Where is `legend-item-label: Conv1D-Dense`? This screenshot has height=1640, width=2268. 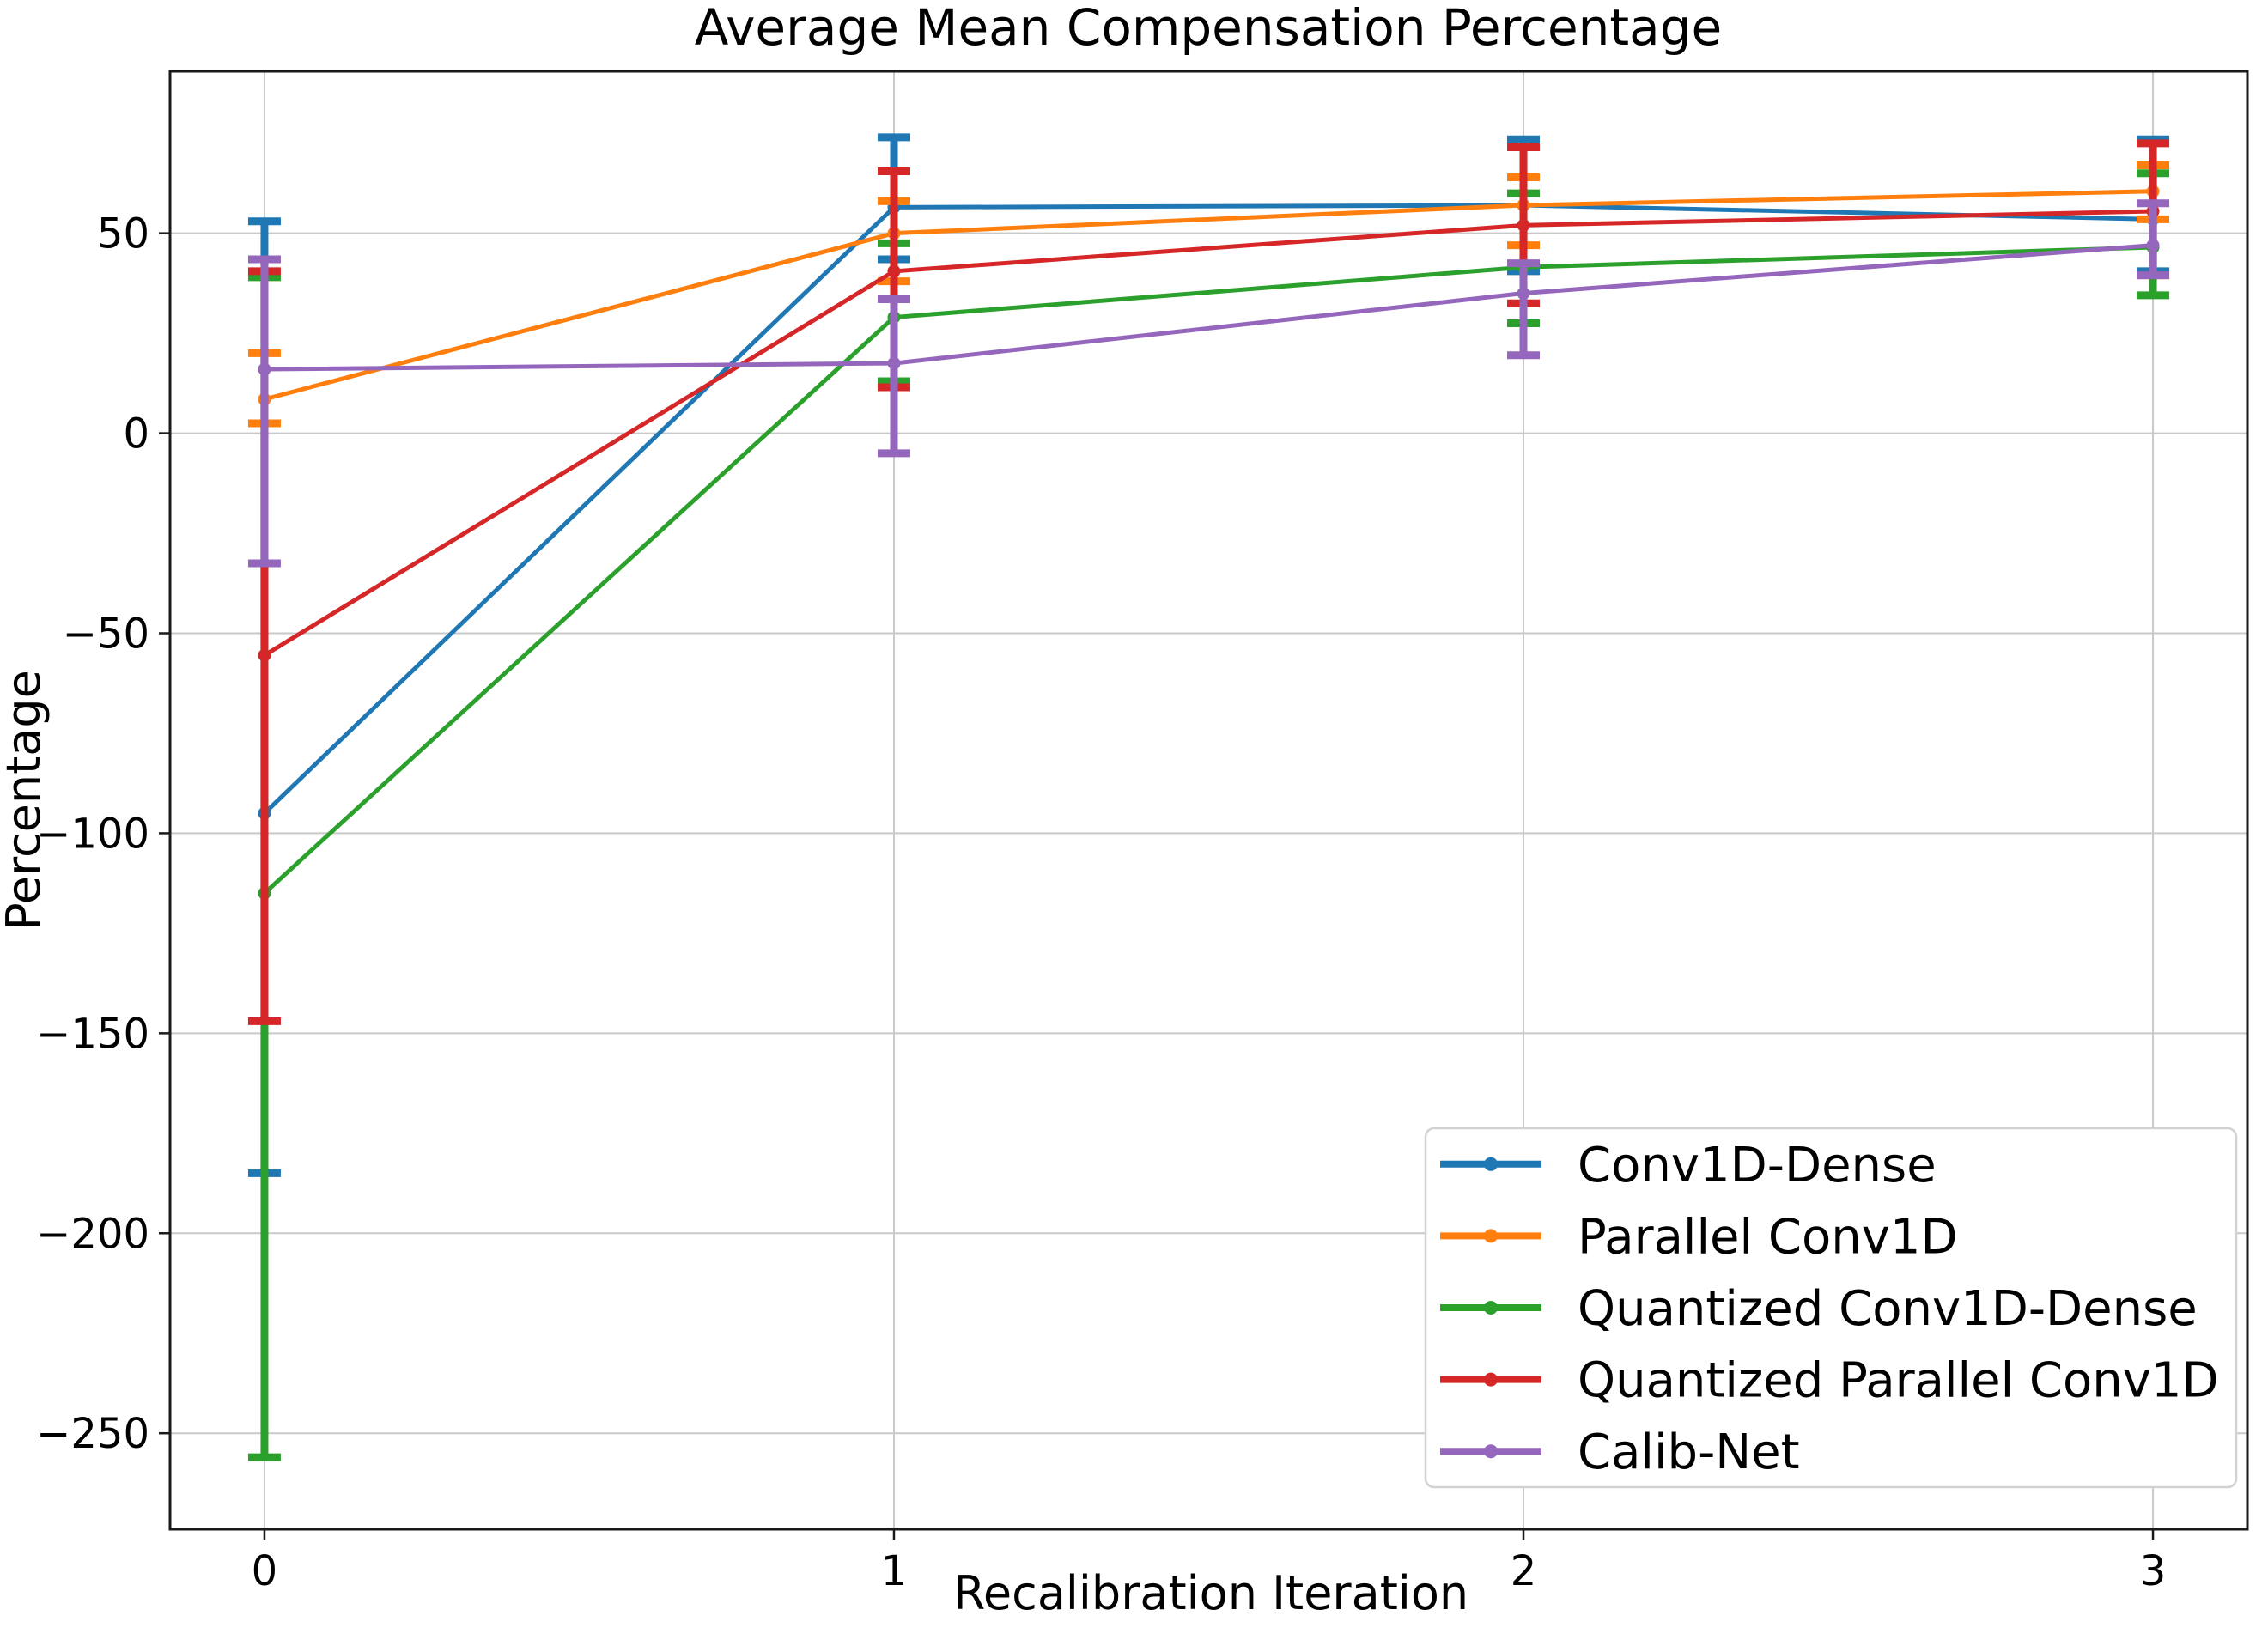
legend-item-label: Conv1D-Dense is located at coordinates (1758, 1166).